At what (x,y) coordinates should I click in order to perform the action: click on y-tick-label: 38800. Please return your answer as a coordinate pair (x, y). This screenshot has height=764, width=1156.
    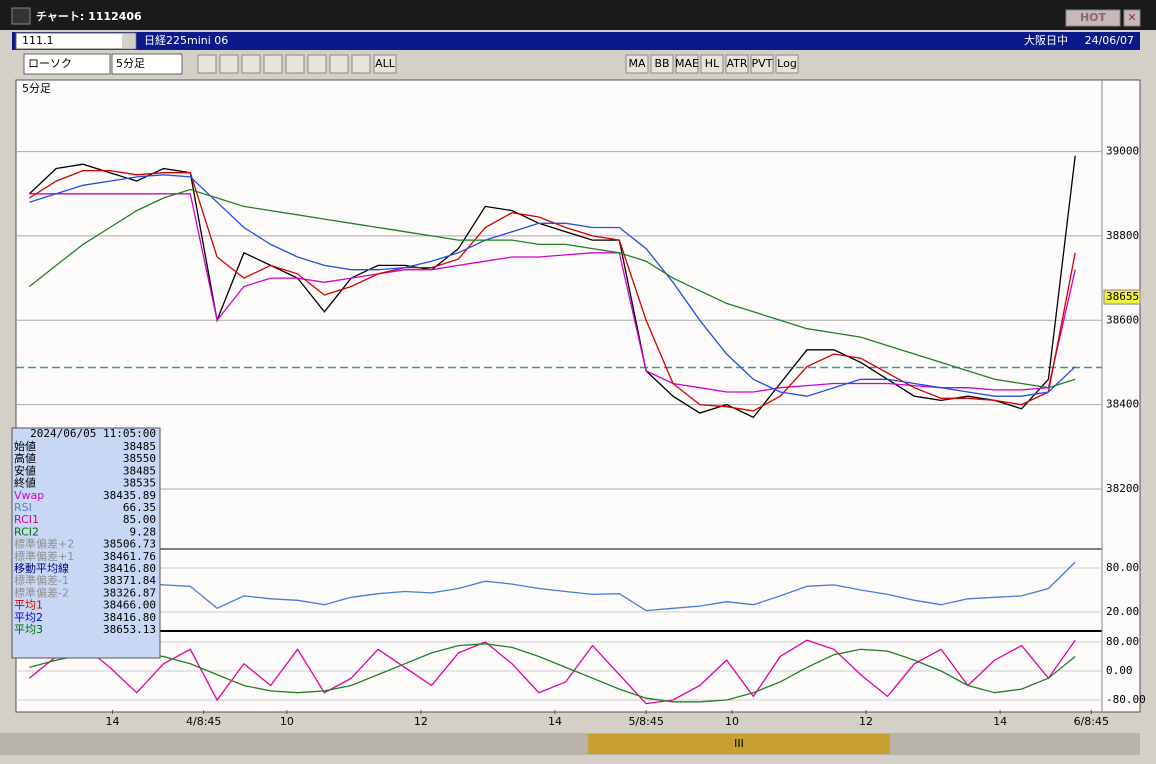
    Looking at the image, I should click on (1122, 235).